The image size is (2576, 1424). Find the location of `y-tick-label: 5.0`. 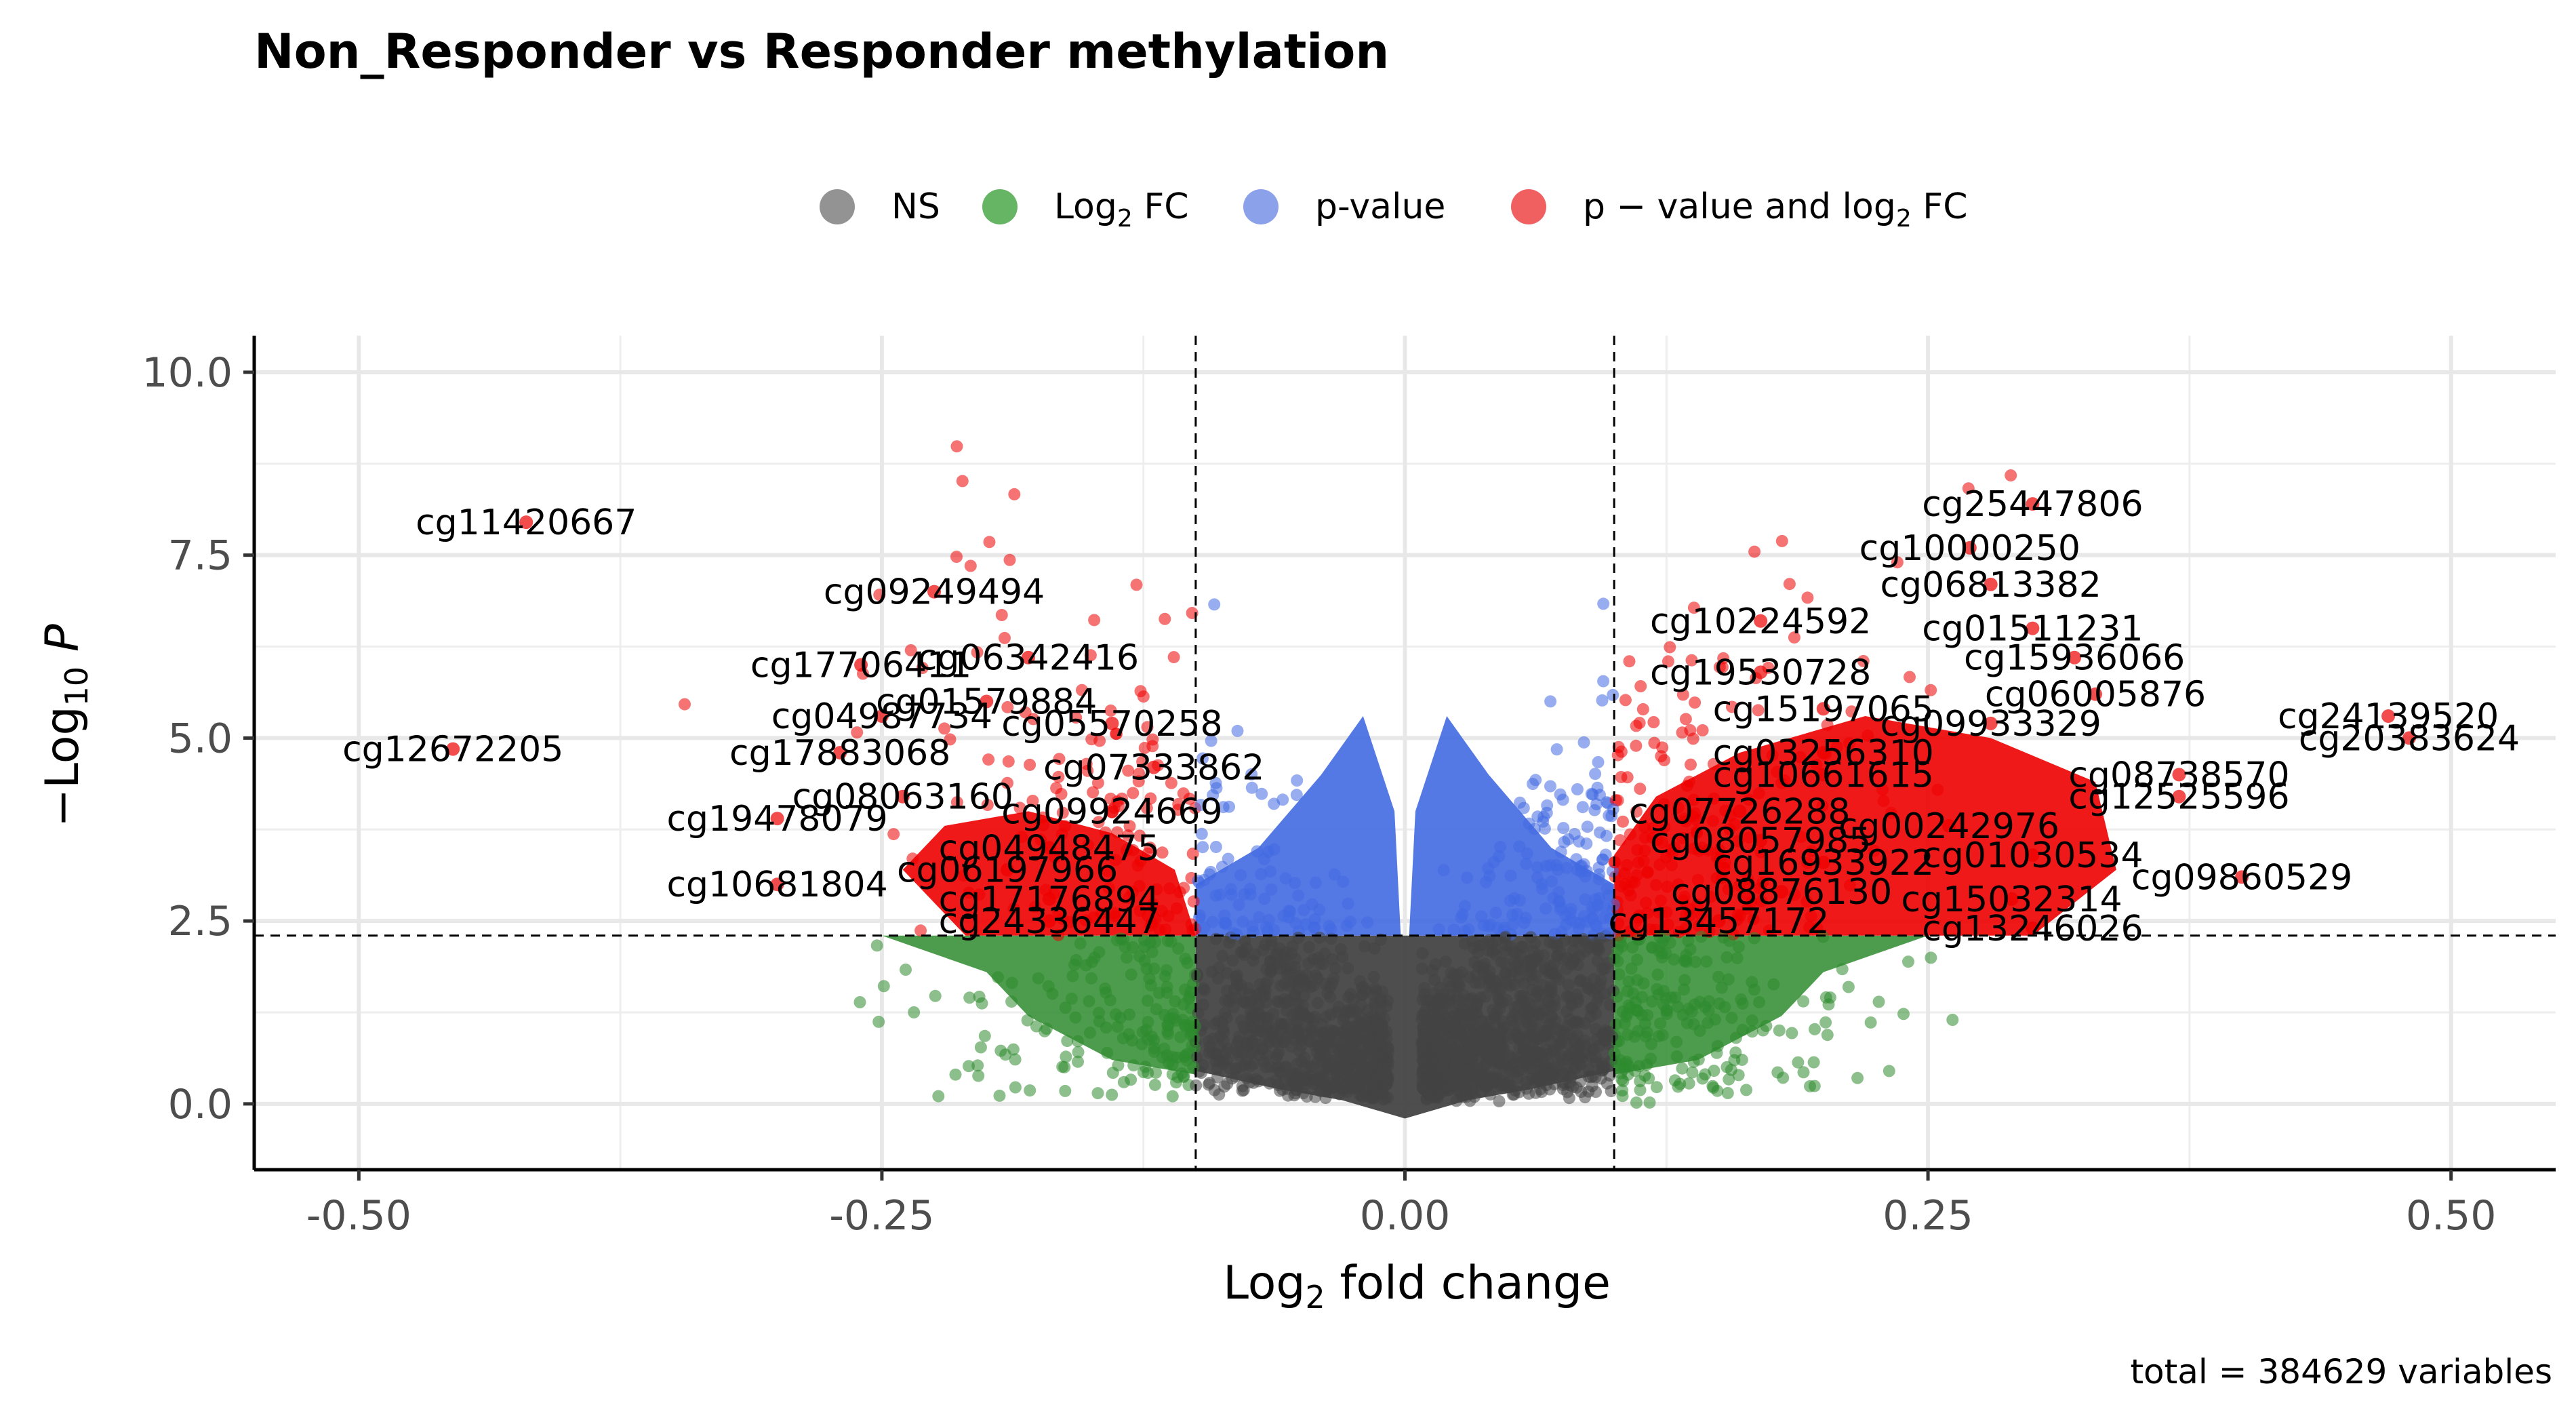

y-tick-label: 5.0 is located at coordinates (200, 738).